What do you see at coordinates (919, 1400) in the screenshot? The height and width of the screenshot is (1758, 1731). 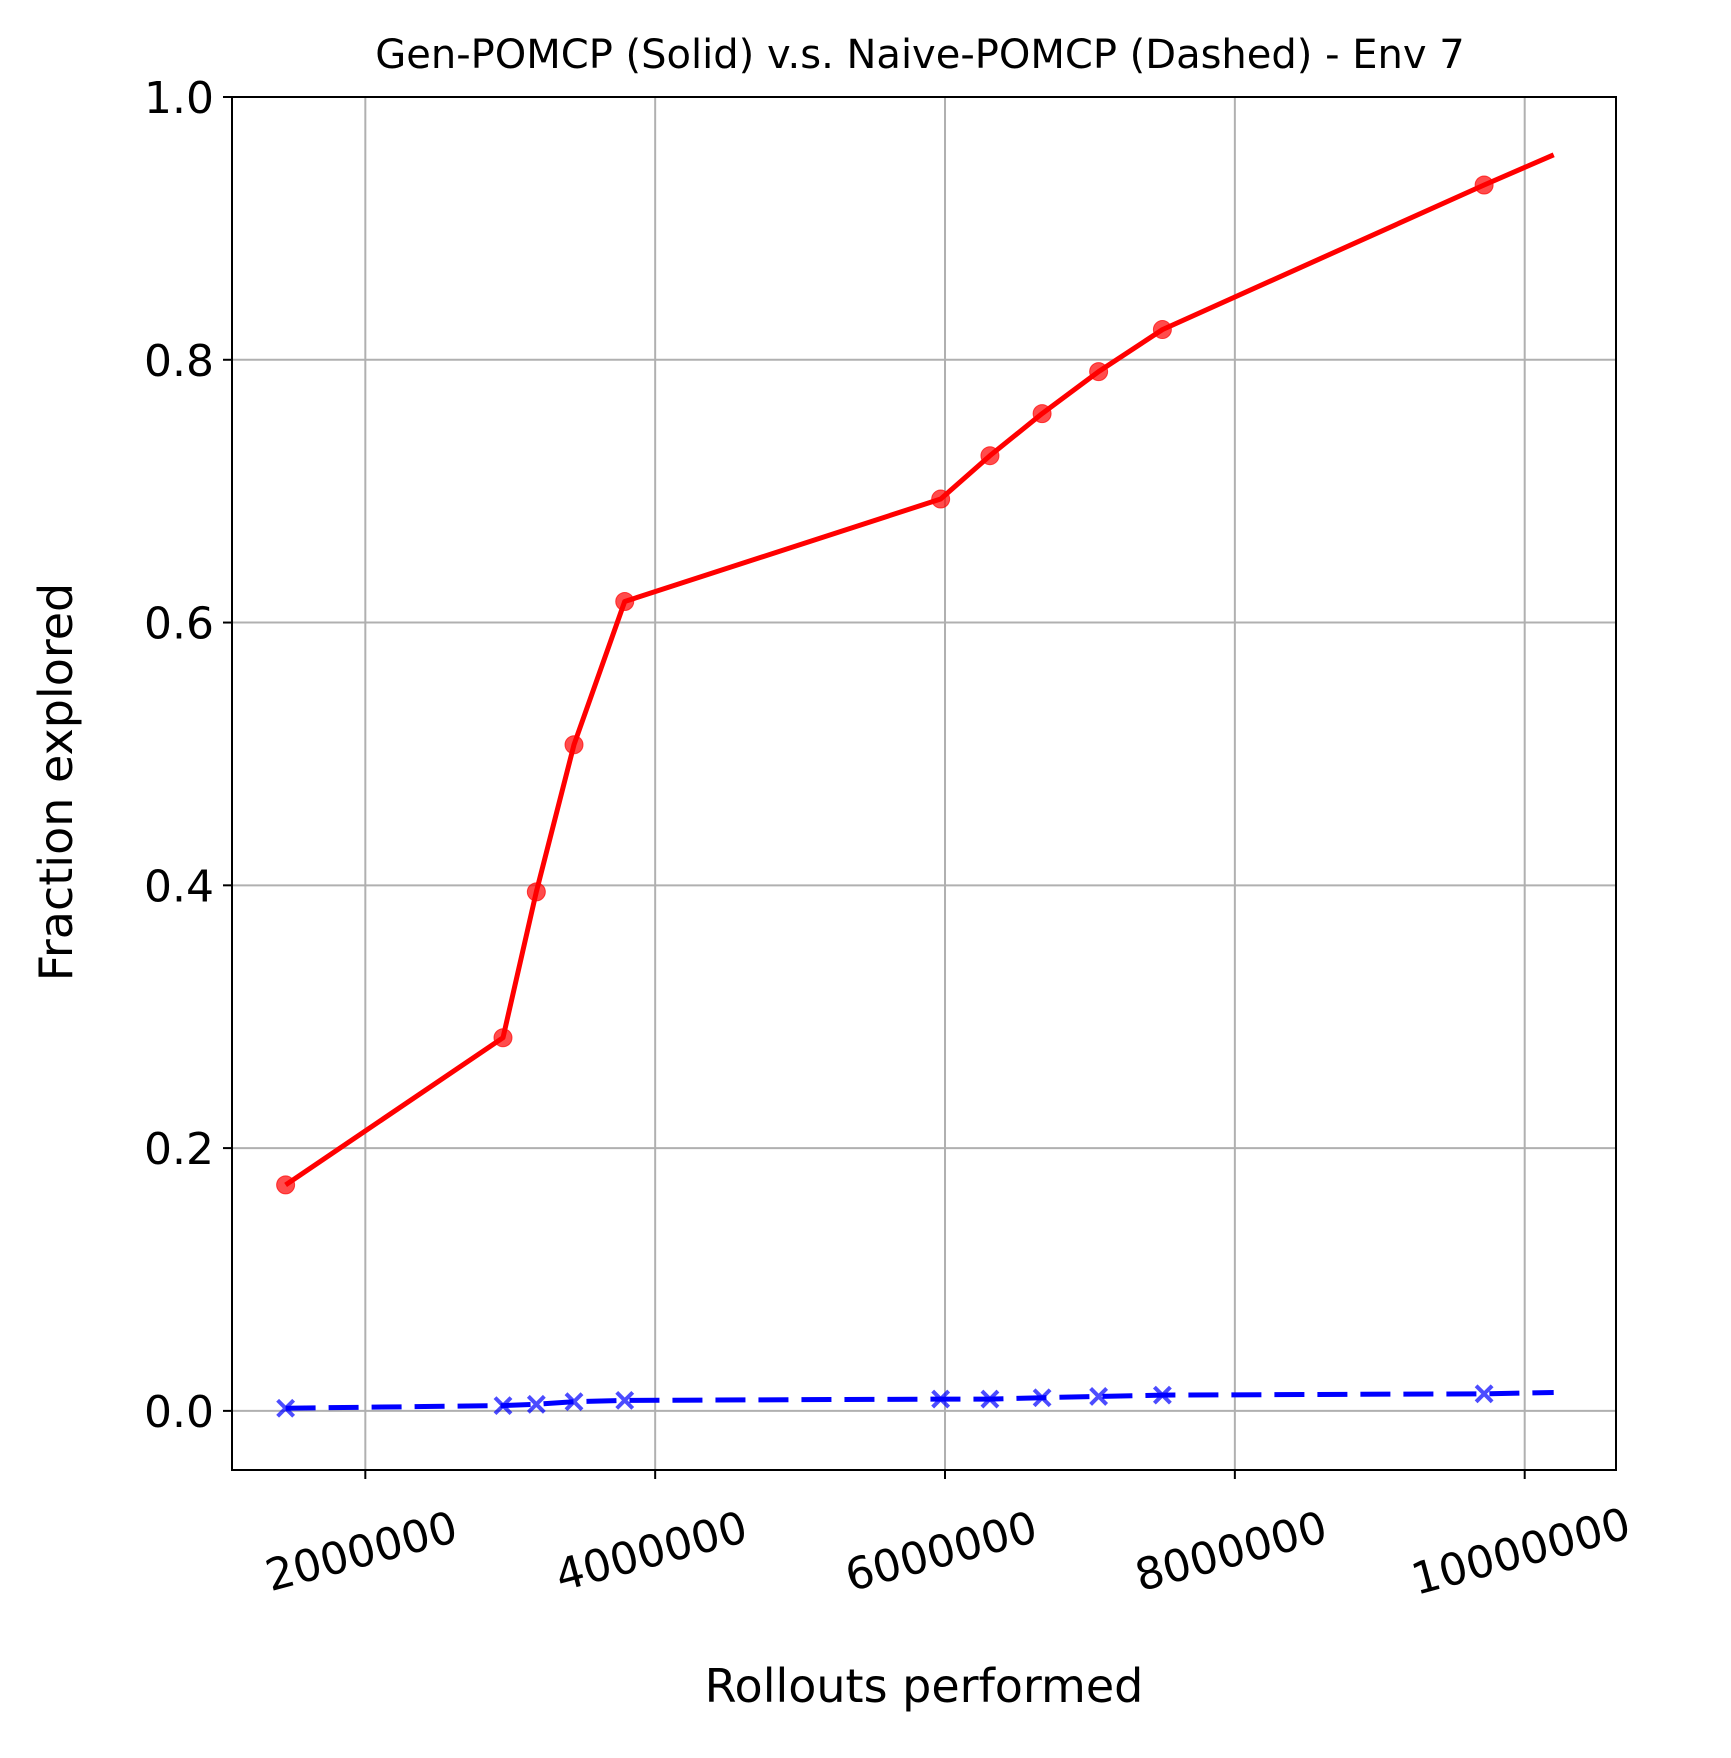 I see `series-1-line` at bounding box center [919, 1400].